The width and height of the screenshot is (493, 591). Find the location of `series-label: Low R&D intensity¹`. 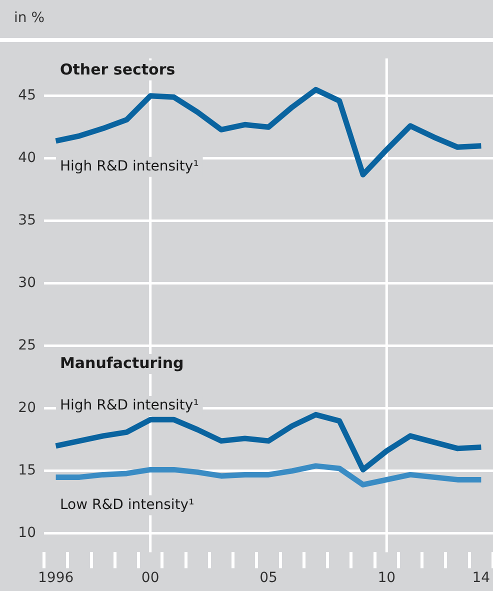

series-label: Low R&D intensity¹ is located at coordinates (127, 504).